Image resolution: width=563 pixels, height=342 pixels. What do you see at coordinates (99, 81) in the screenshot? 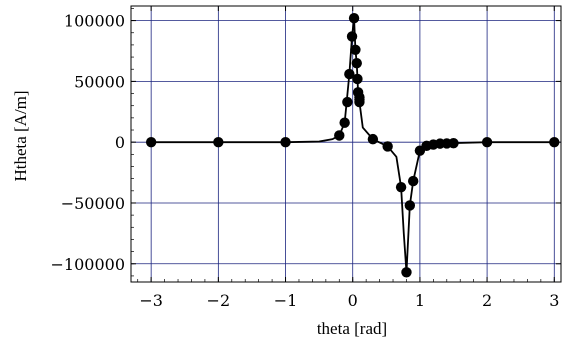
I see `y-tick-label: 50000` at bounding box center [99, 81].